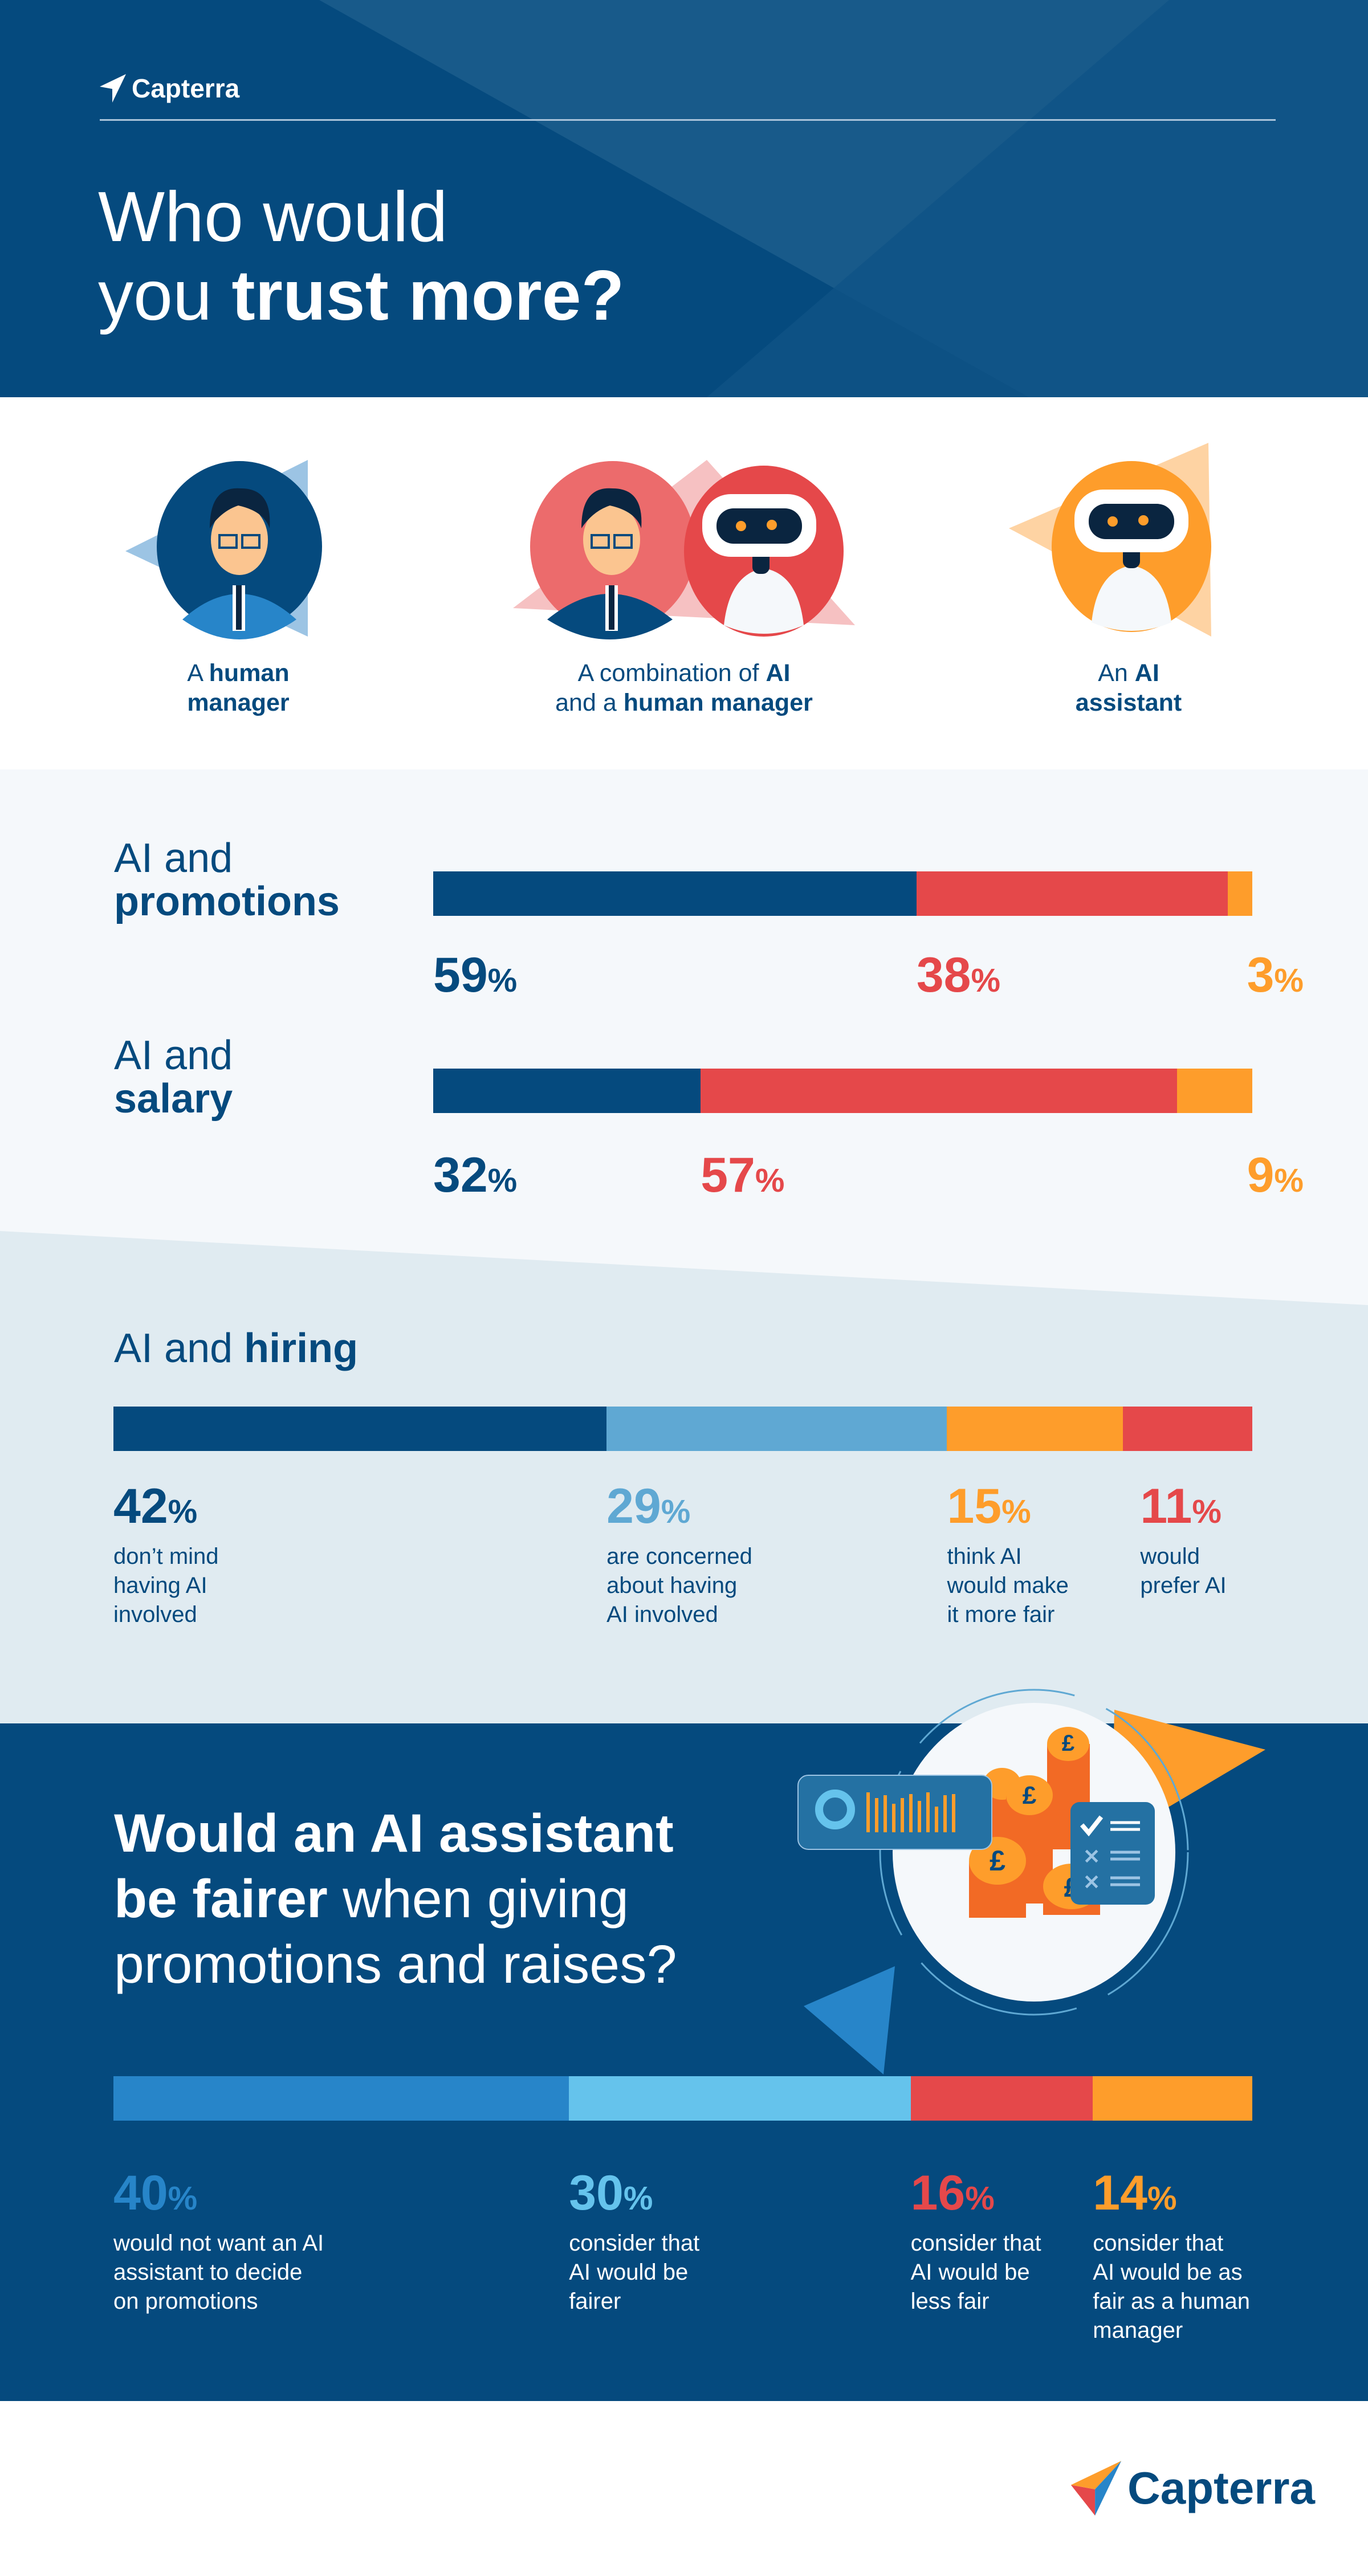 This screenshot has height=2576, width=1368. I want to click on more-fair-percent: 15%, so click(989, 1506).